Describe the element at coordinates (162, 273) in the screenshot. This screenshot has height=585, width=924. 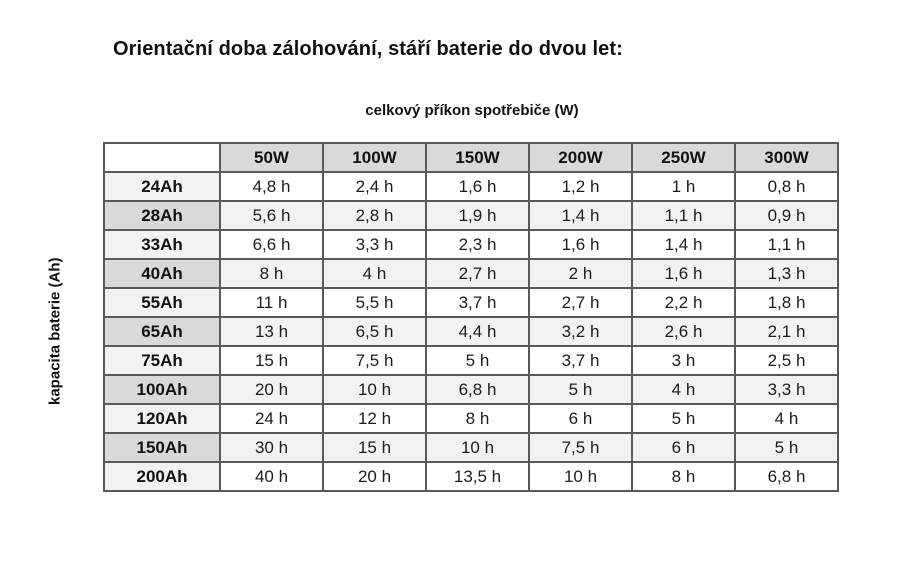
I see `row-label: 40Ah` at that location.